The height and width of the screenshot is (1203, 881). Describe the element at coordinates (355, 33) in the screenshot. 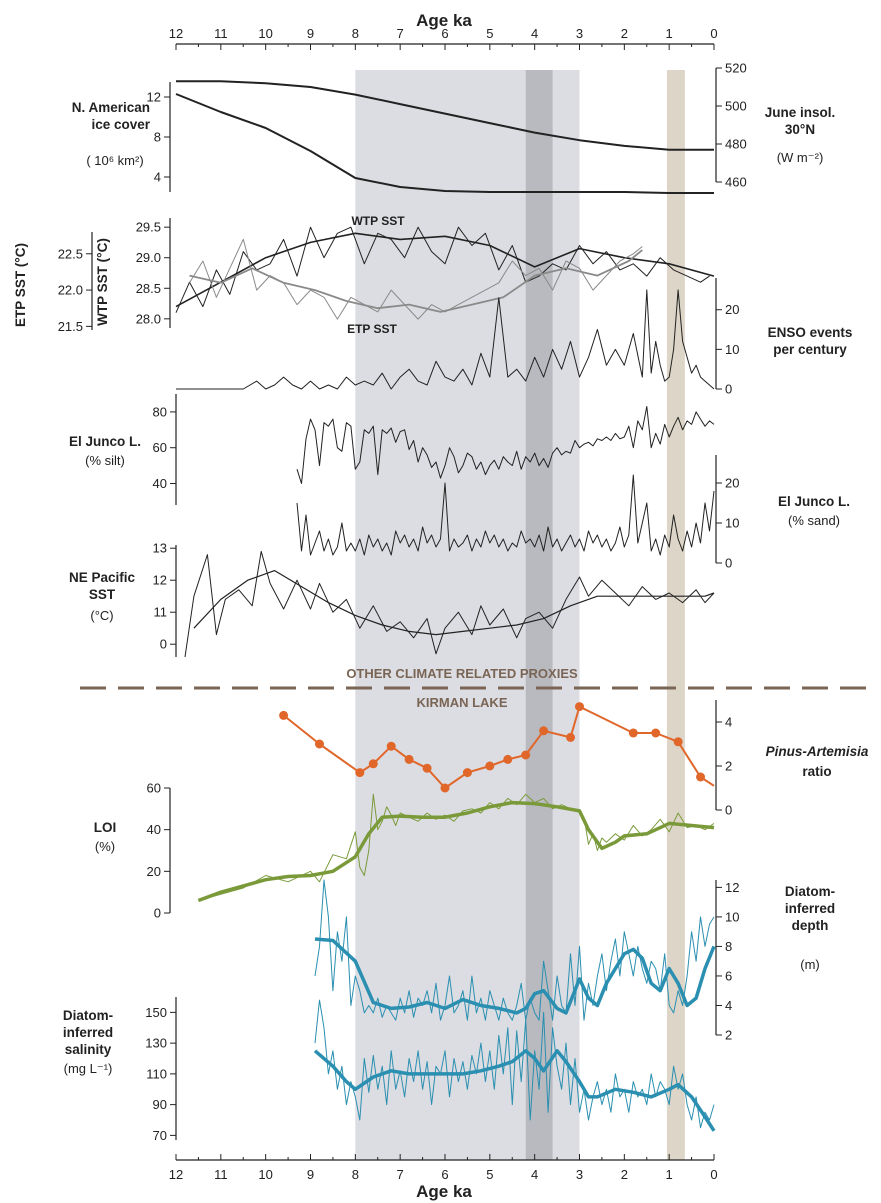

I see `age-tick-label-top-8: 8` at that location.